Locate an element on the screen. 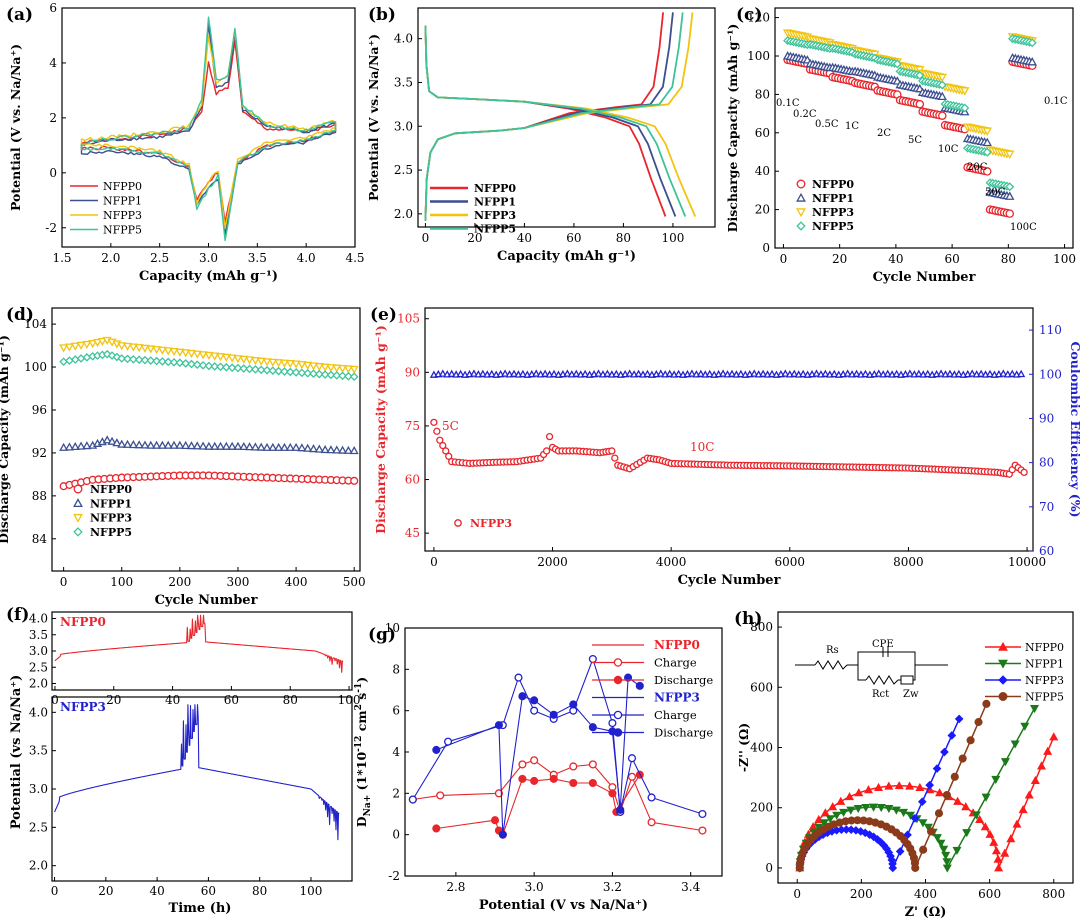  y-tick-label: 4.0 is located at coordinates (403, 39).